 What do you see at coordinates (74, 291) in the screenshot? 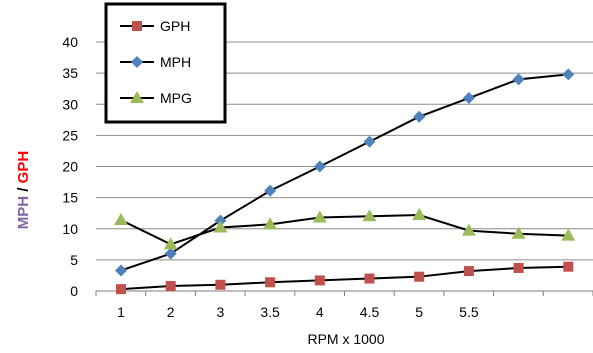
I see `y-tick-label: 0` at bounding box center [74, 291].